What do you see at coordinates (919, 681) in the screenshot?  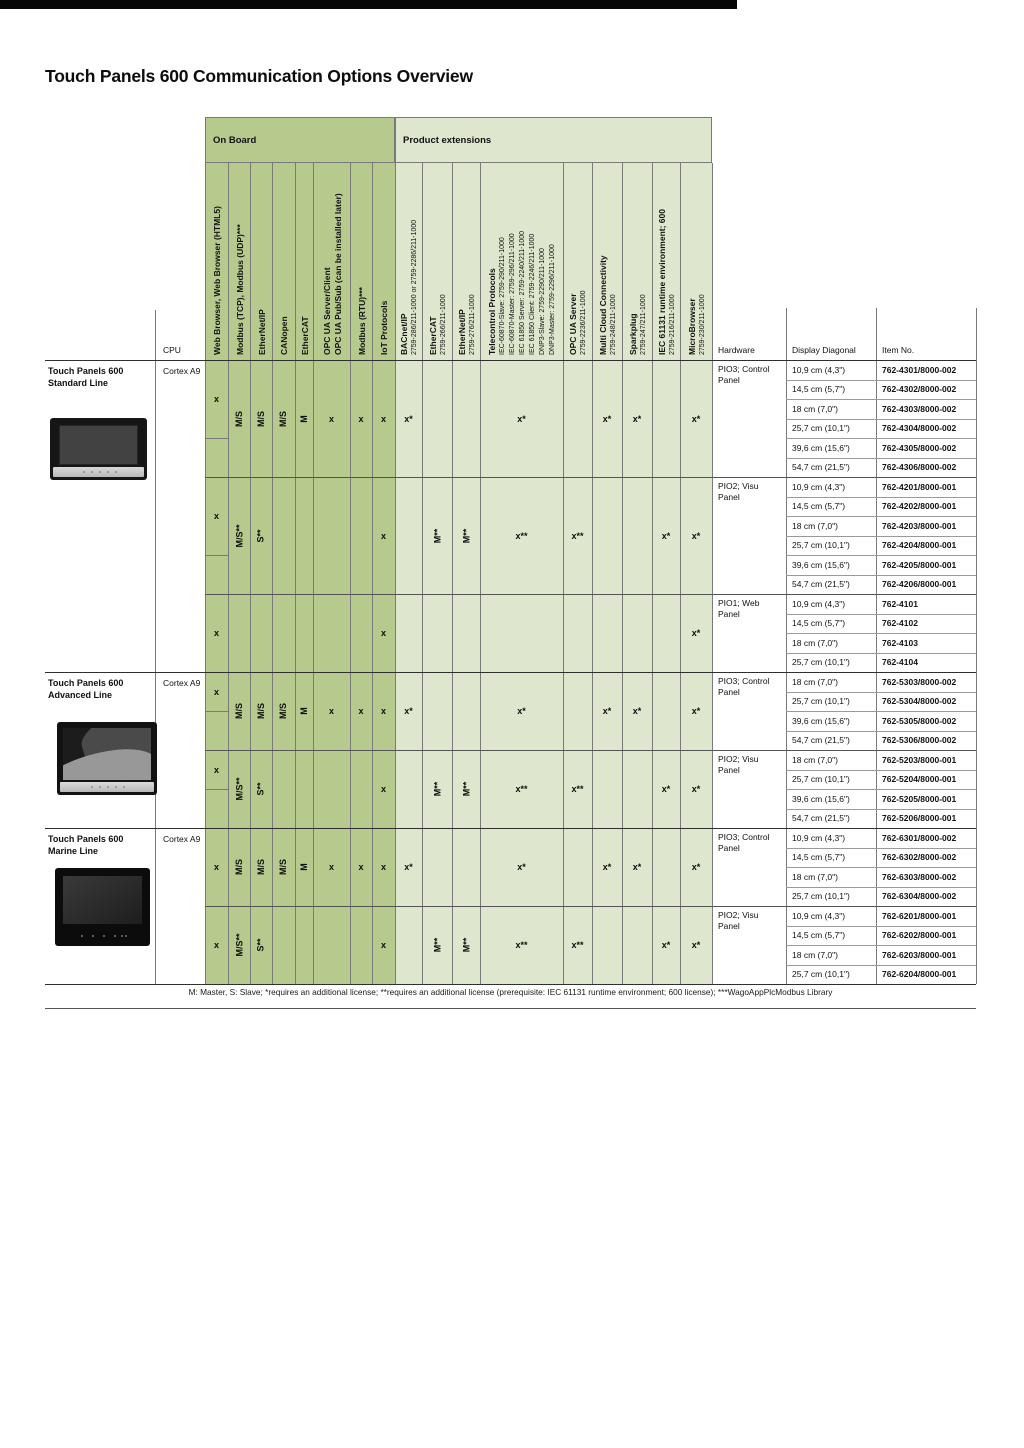 I see `item-no-cell: 762-5303/8000-002` at bounding box center [919, 681].